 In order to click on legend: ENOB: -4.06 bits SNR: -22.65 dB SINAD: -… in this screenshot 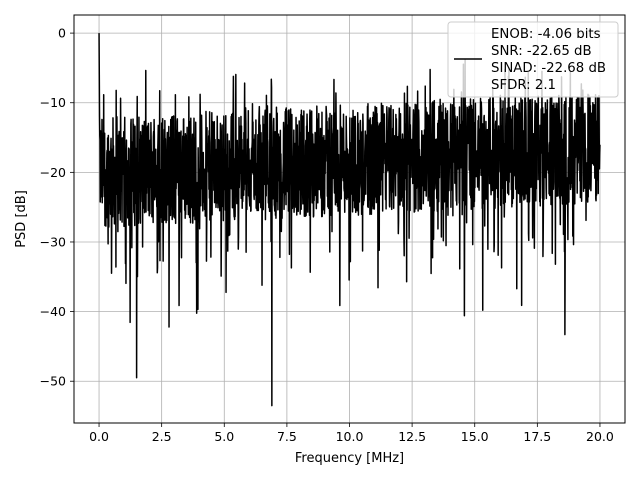, I will do `click(533, 59)`.